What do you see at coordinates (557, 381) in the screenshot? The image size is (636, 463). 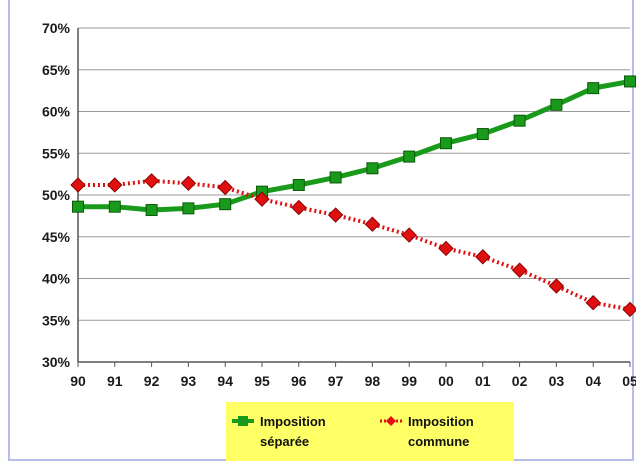 I see `x-tick-label: 03` at bounding box center [557, 381].